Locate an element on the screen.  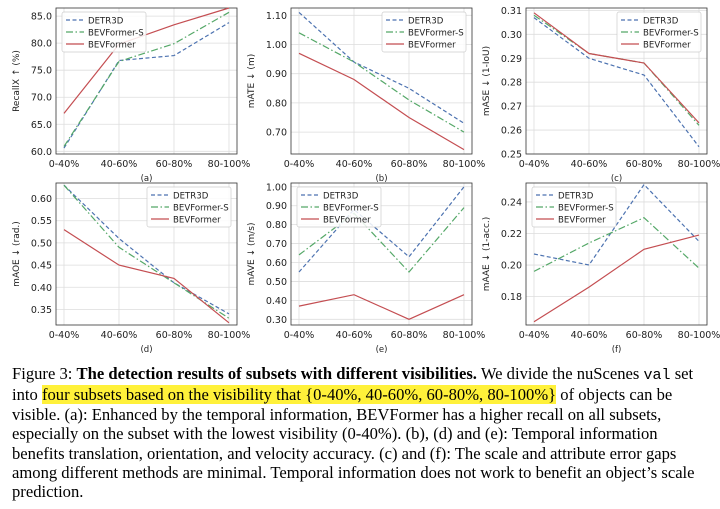
caption-label: Figure 3: is located at coordinates (42, 373).